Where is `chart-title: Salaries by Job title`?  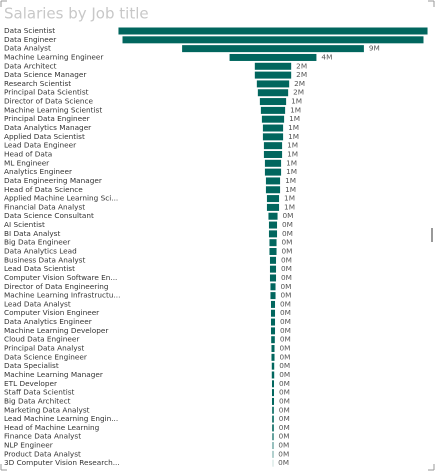 chart-title: Salaries by Job title is located at coordinates (76, 14).